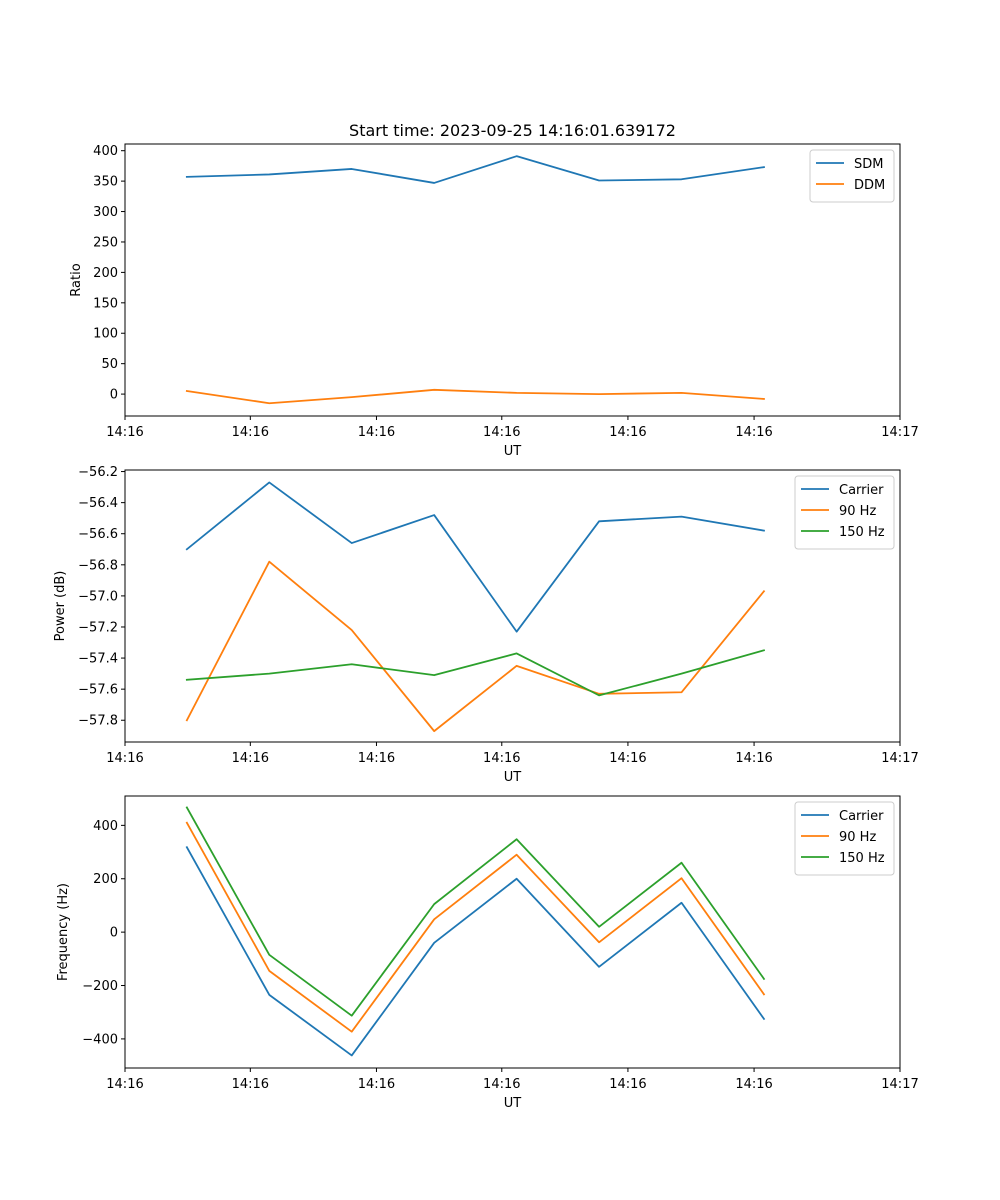 This screenshot has width=1000, height=1200. What do you see at coordinates (105, 334) in the screenshot?
I see `y-tick-label: 100` at bounding box center [105, 334].